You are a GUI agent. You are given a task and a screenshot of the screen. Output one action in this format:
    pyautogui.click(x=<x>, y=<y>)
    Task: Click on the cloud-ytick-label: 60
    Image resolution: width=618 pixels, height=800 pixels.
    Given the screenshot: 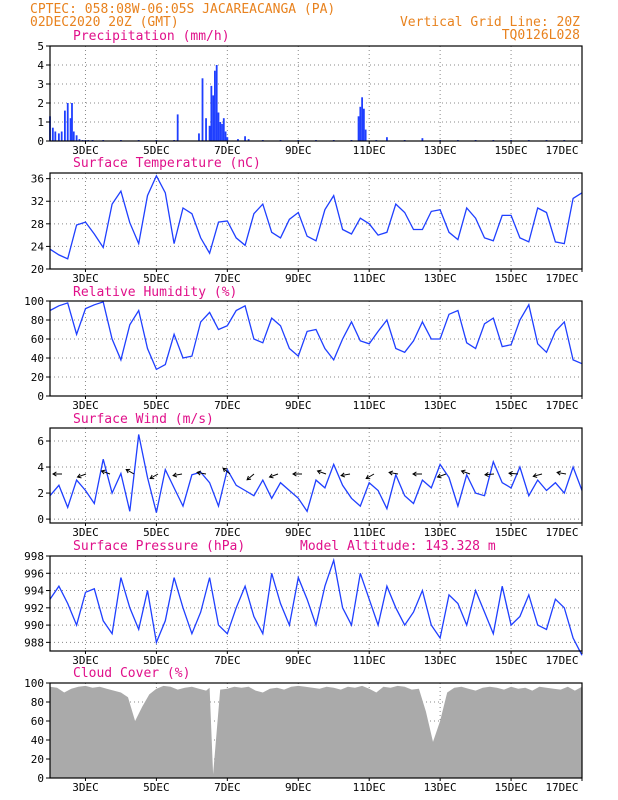 What is the action you would take?
    pyautogui.click(x=37, y=721)
    